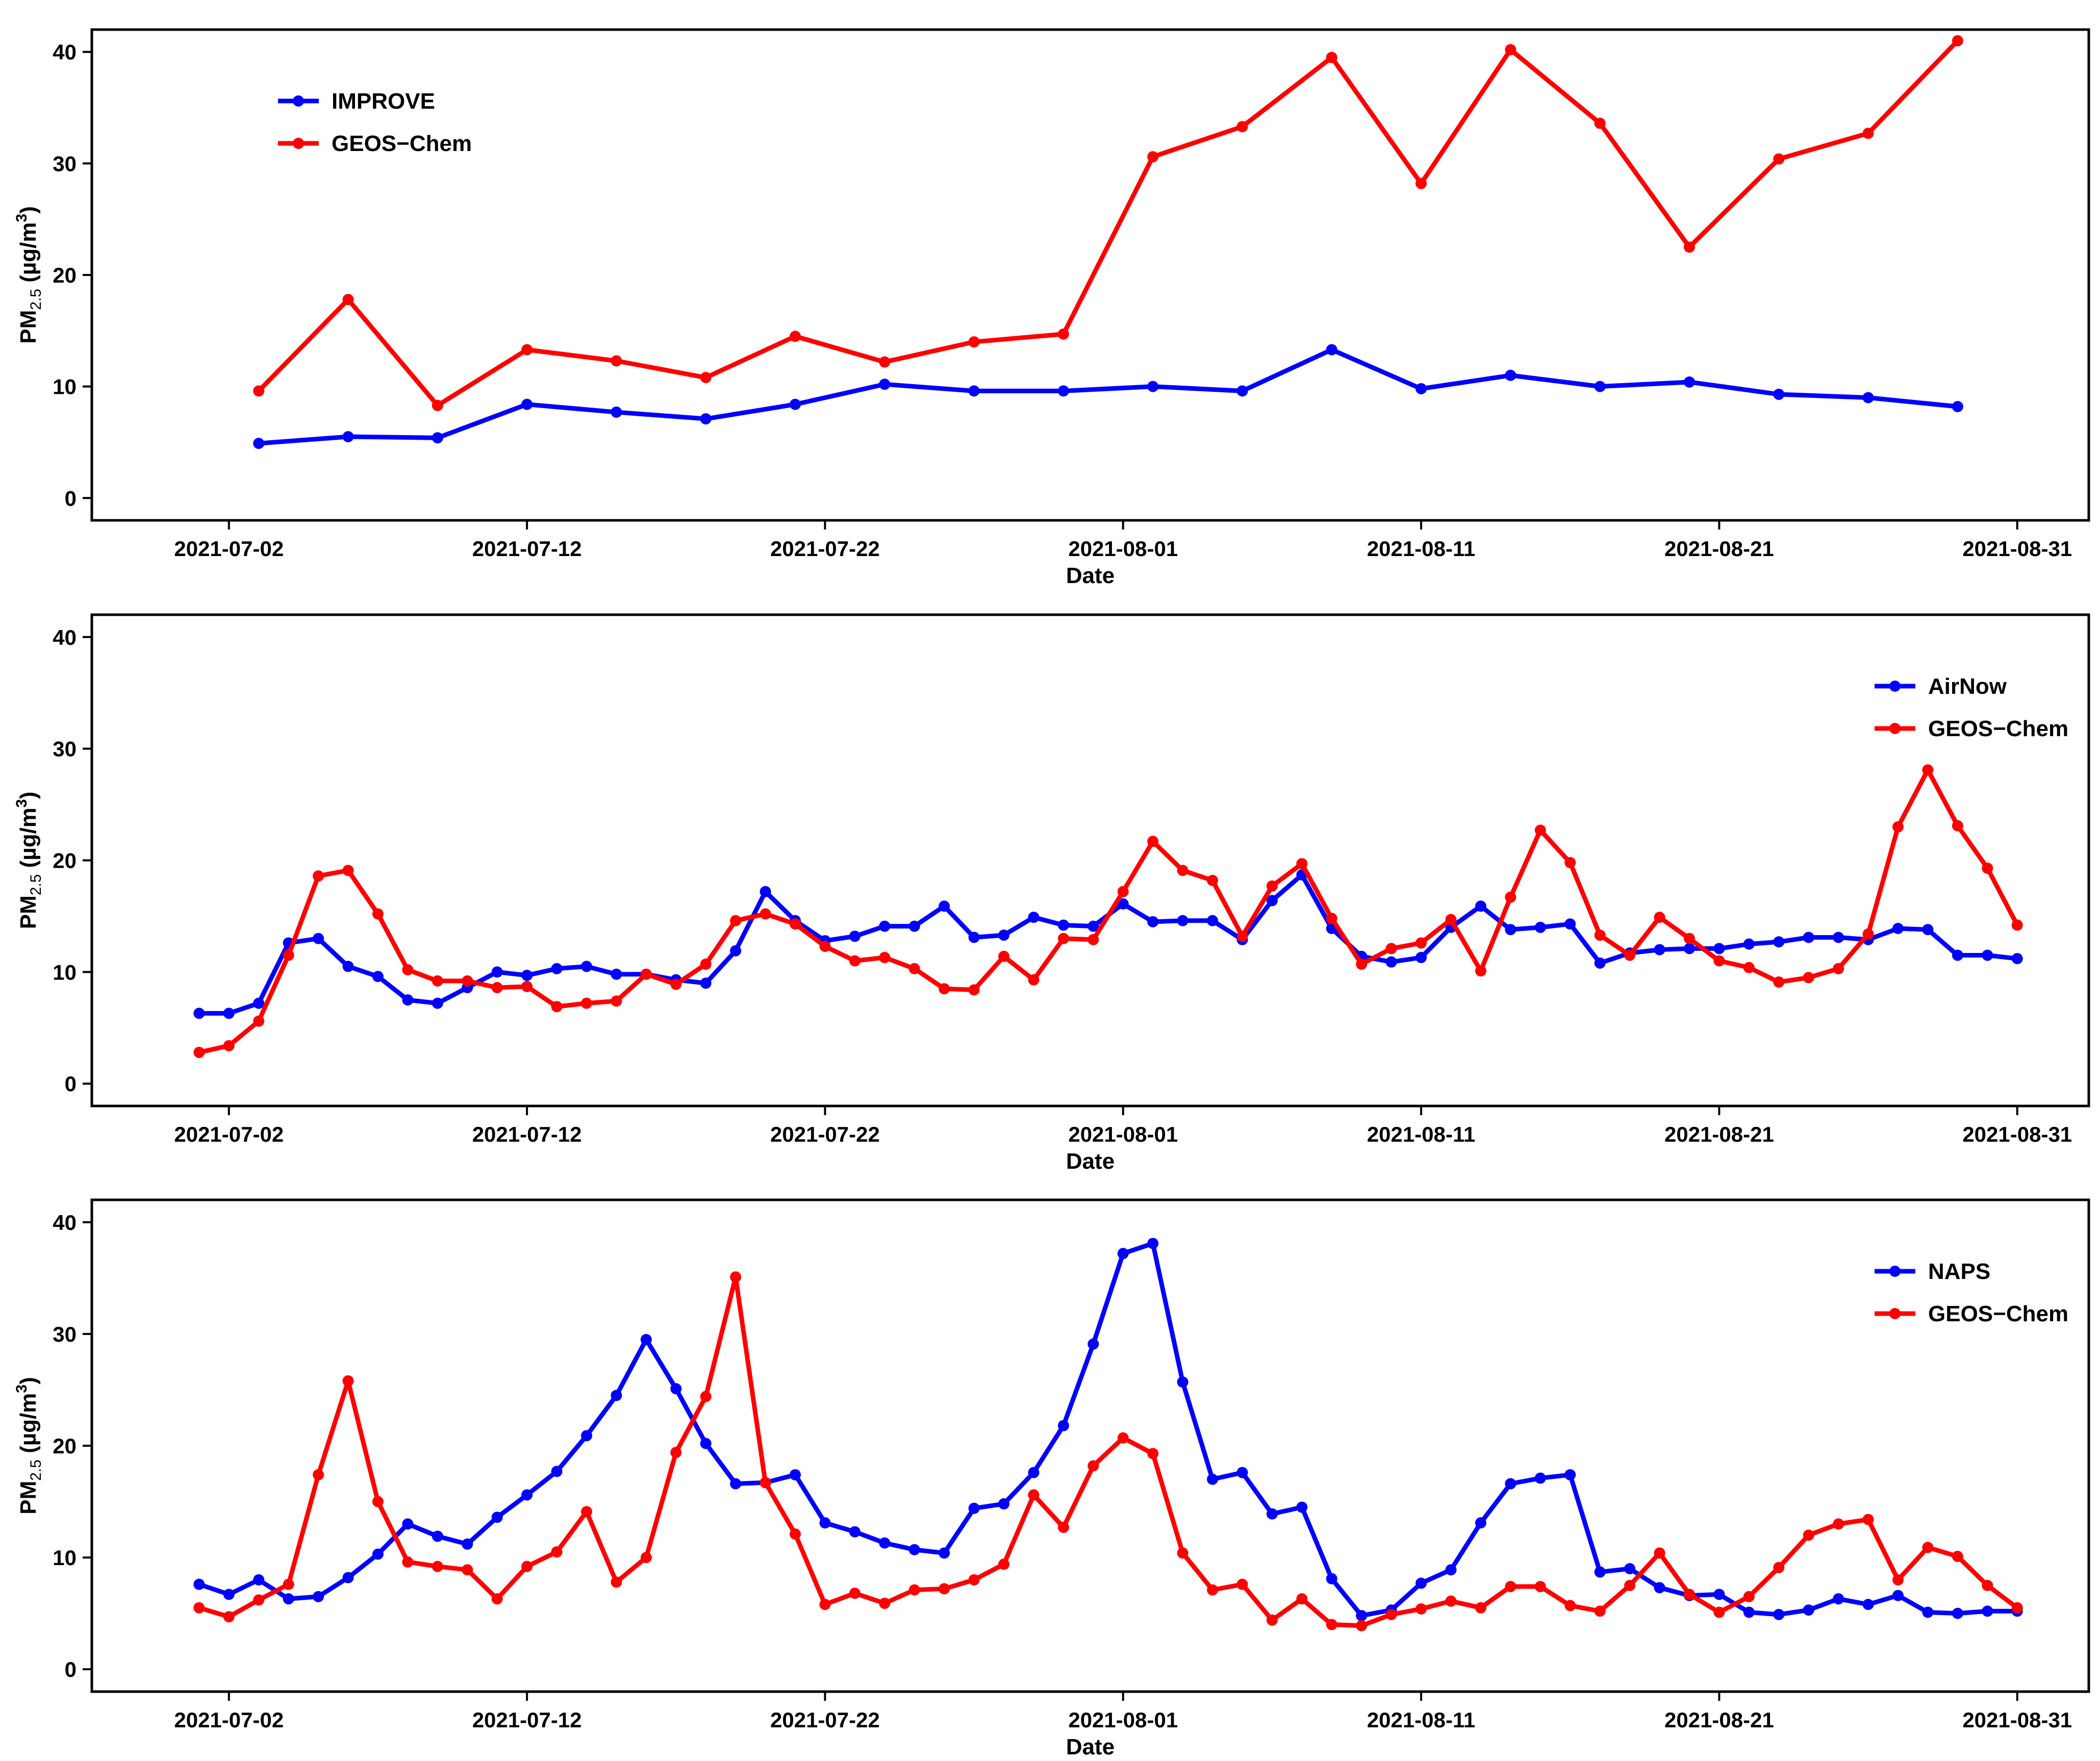 The image size is (2100, 1761). I want to click on legend: AirNow GEOS−Chem, so click(1971, 707).